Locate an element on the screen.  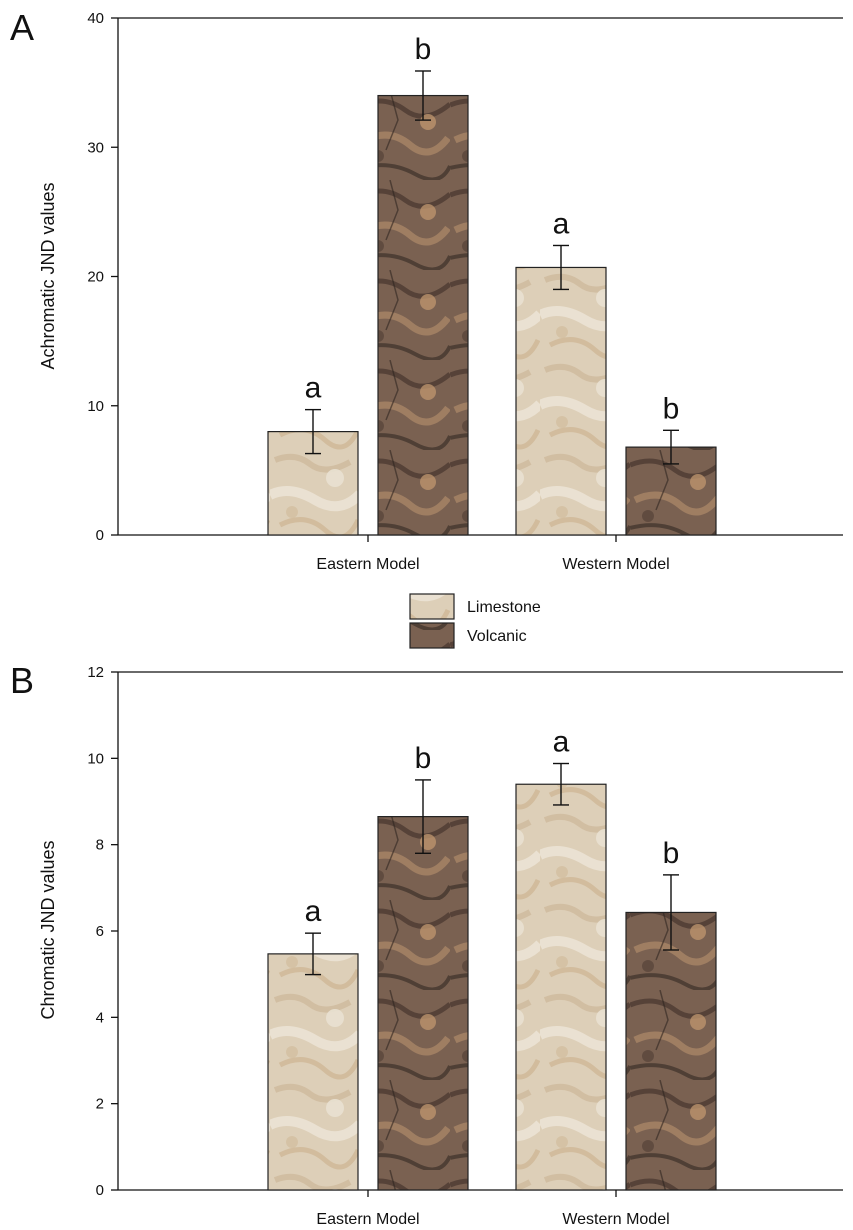
y-tick-label: 12 is located at coordinates (95, 672).